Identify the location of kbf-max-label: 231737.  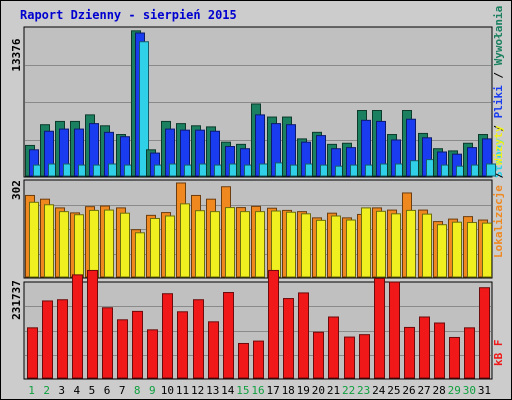
(16, 300).